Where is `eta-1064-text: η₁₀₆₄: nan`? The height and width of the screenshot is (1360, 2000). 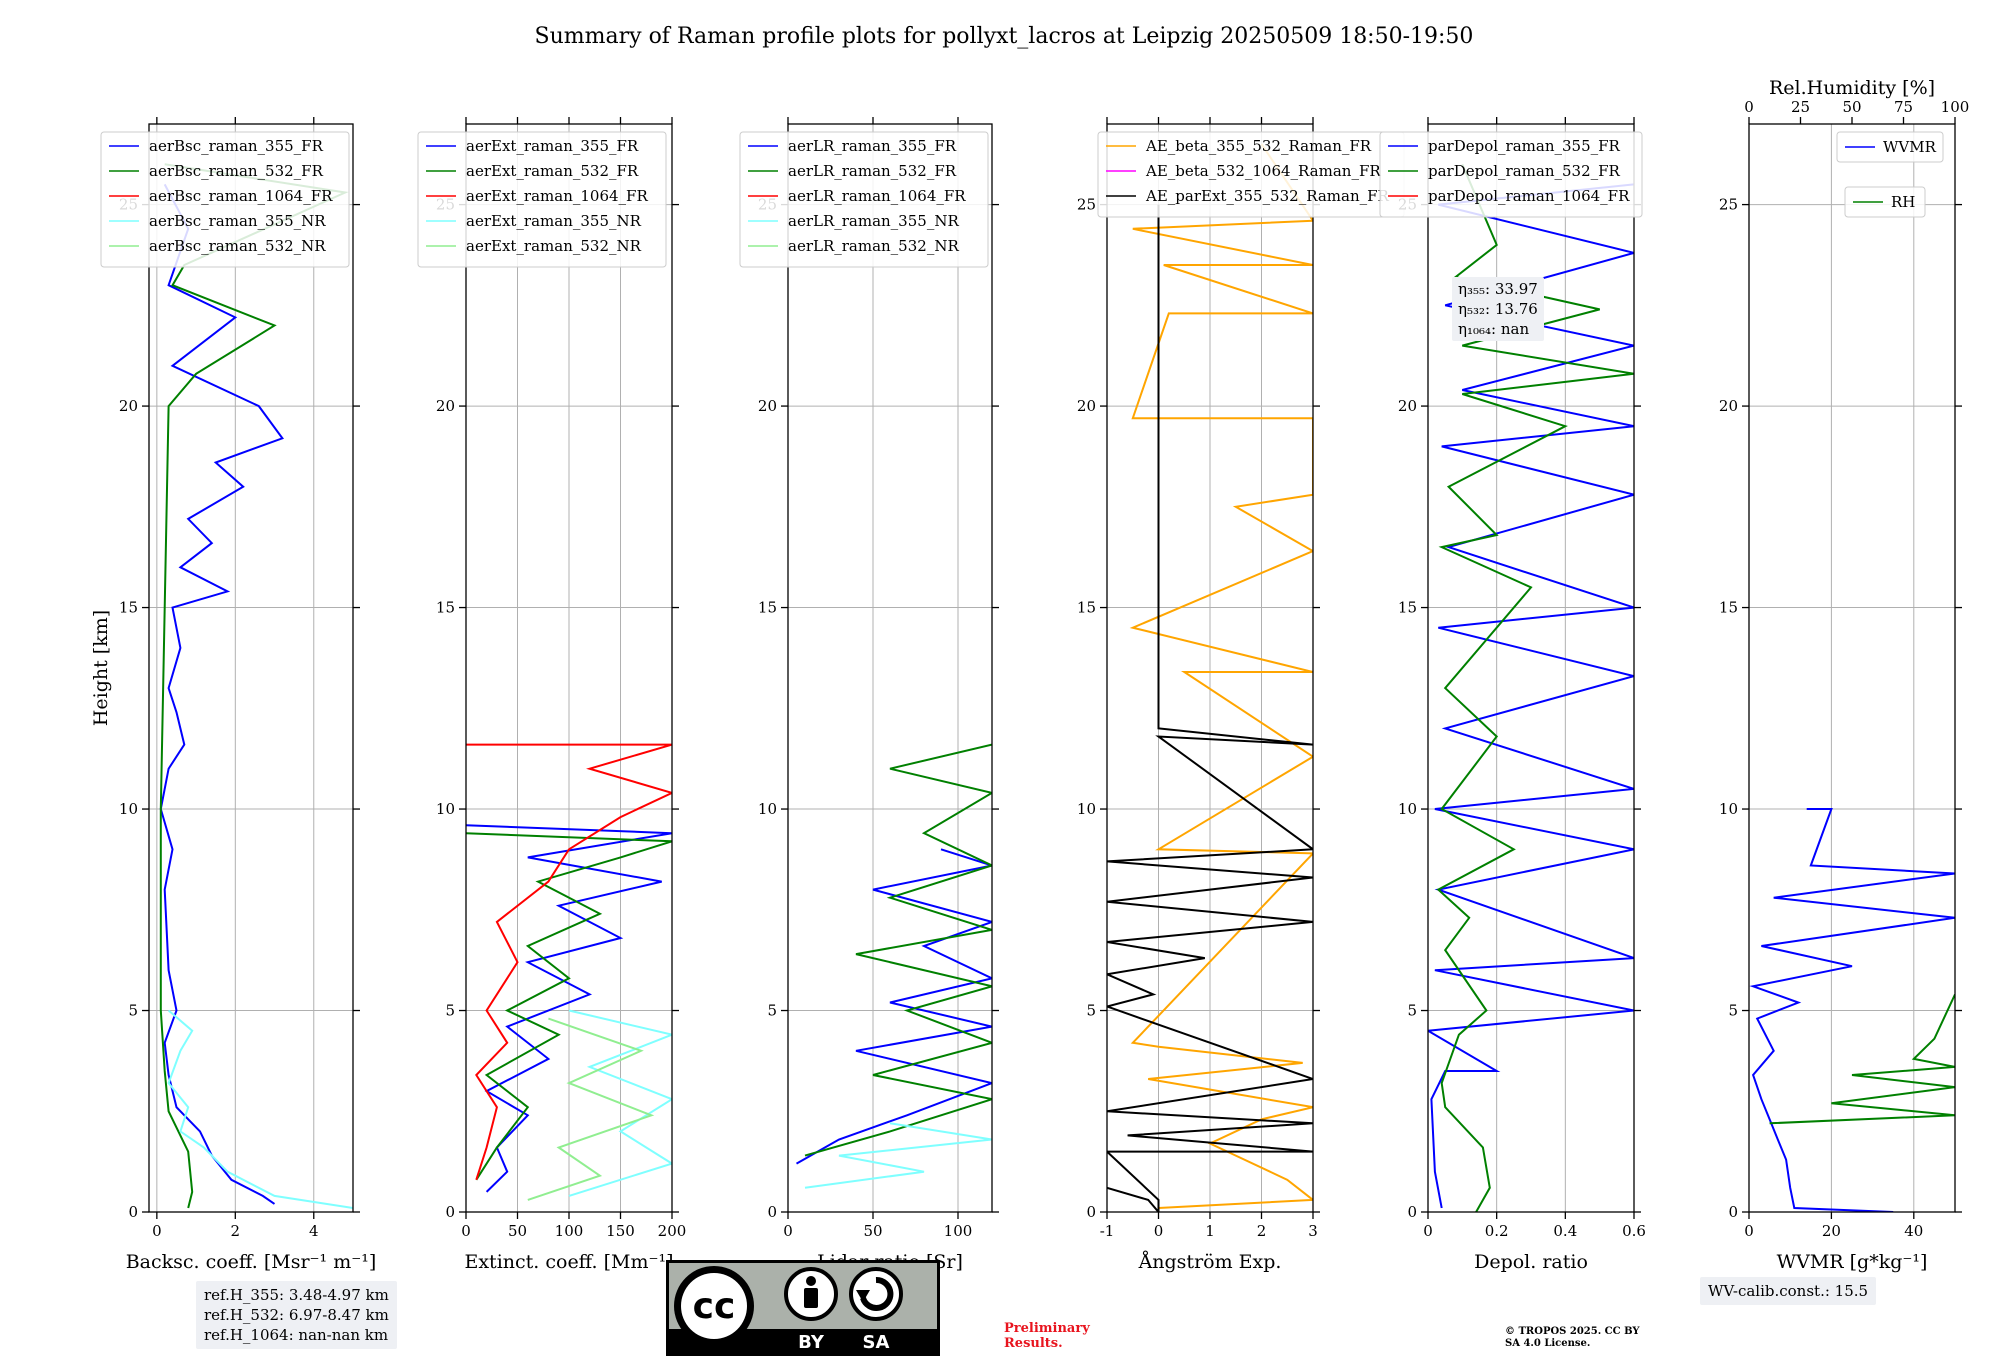
eta-1064-text: η₁₀₆₄: nan is located at coordinates (1494, 329).